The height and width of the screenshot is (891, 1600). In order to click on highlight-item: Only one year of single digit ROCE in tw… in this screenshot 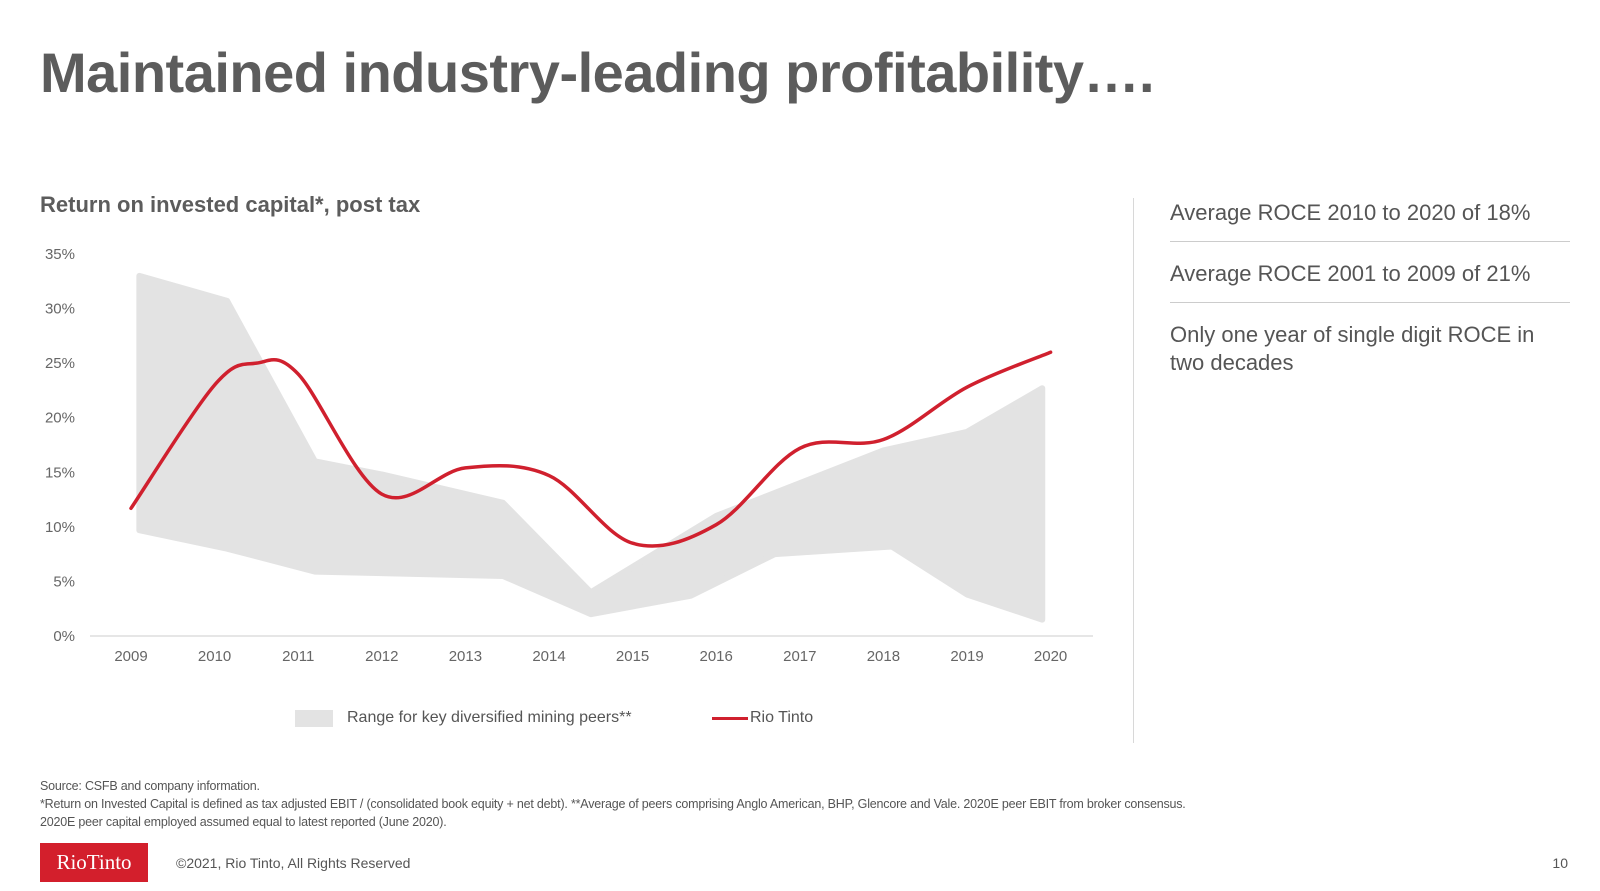, I will do `click(1352, 348)`.